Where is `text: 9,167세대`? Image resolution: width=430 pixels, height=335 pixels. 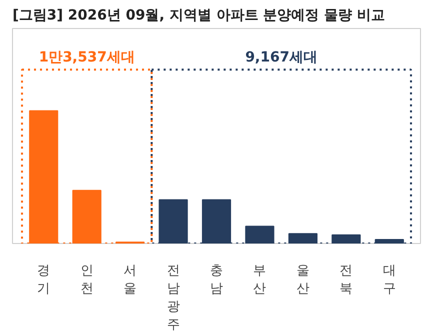
text: 9,167세대 is located at coordinates (281, 58).